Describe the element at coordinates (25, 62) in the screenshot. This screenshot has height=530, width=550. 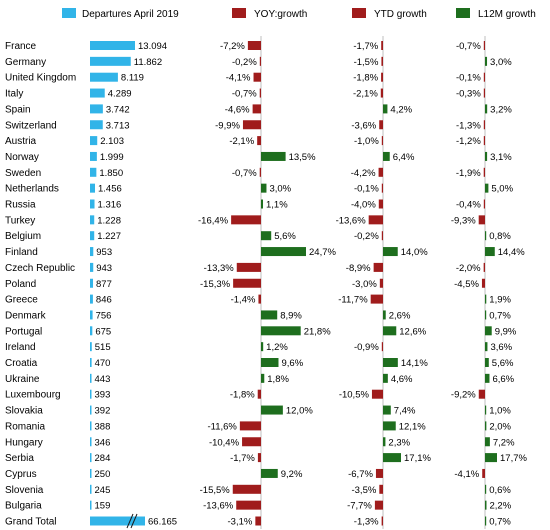
I see `country-label: Germany` at that location.